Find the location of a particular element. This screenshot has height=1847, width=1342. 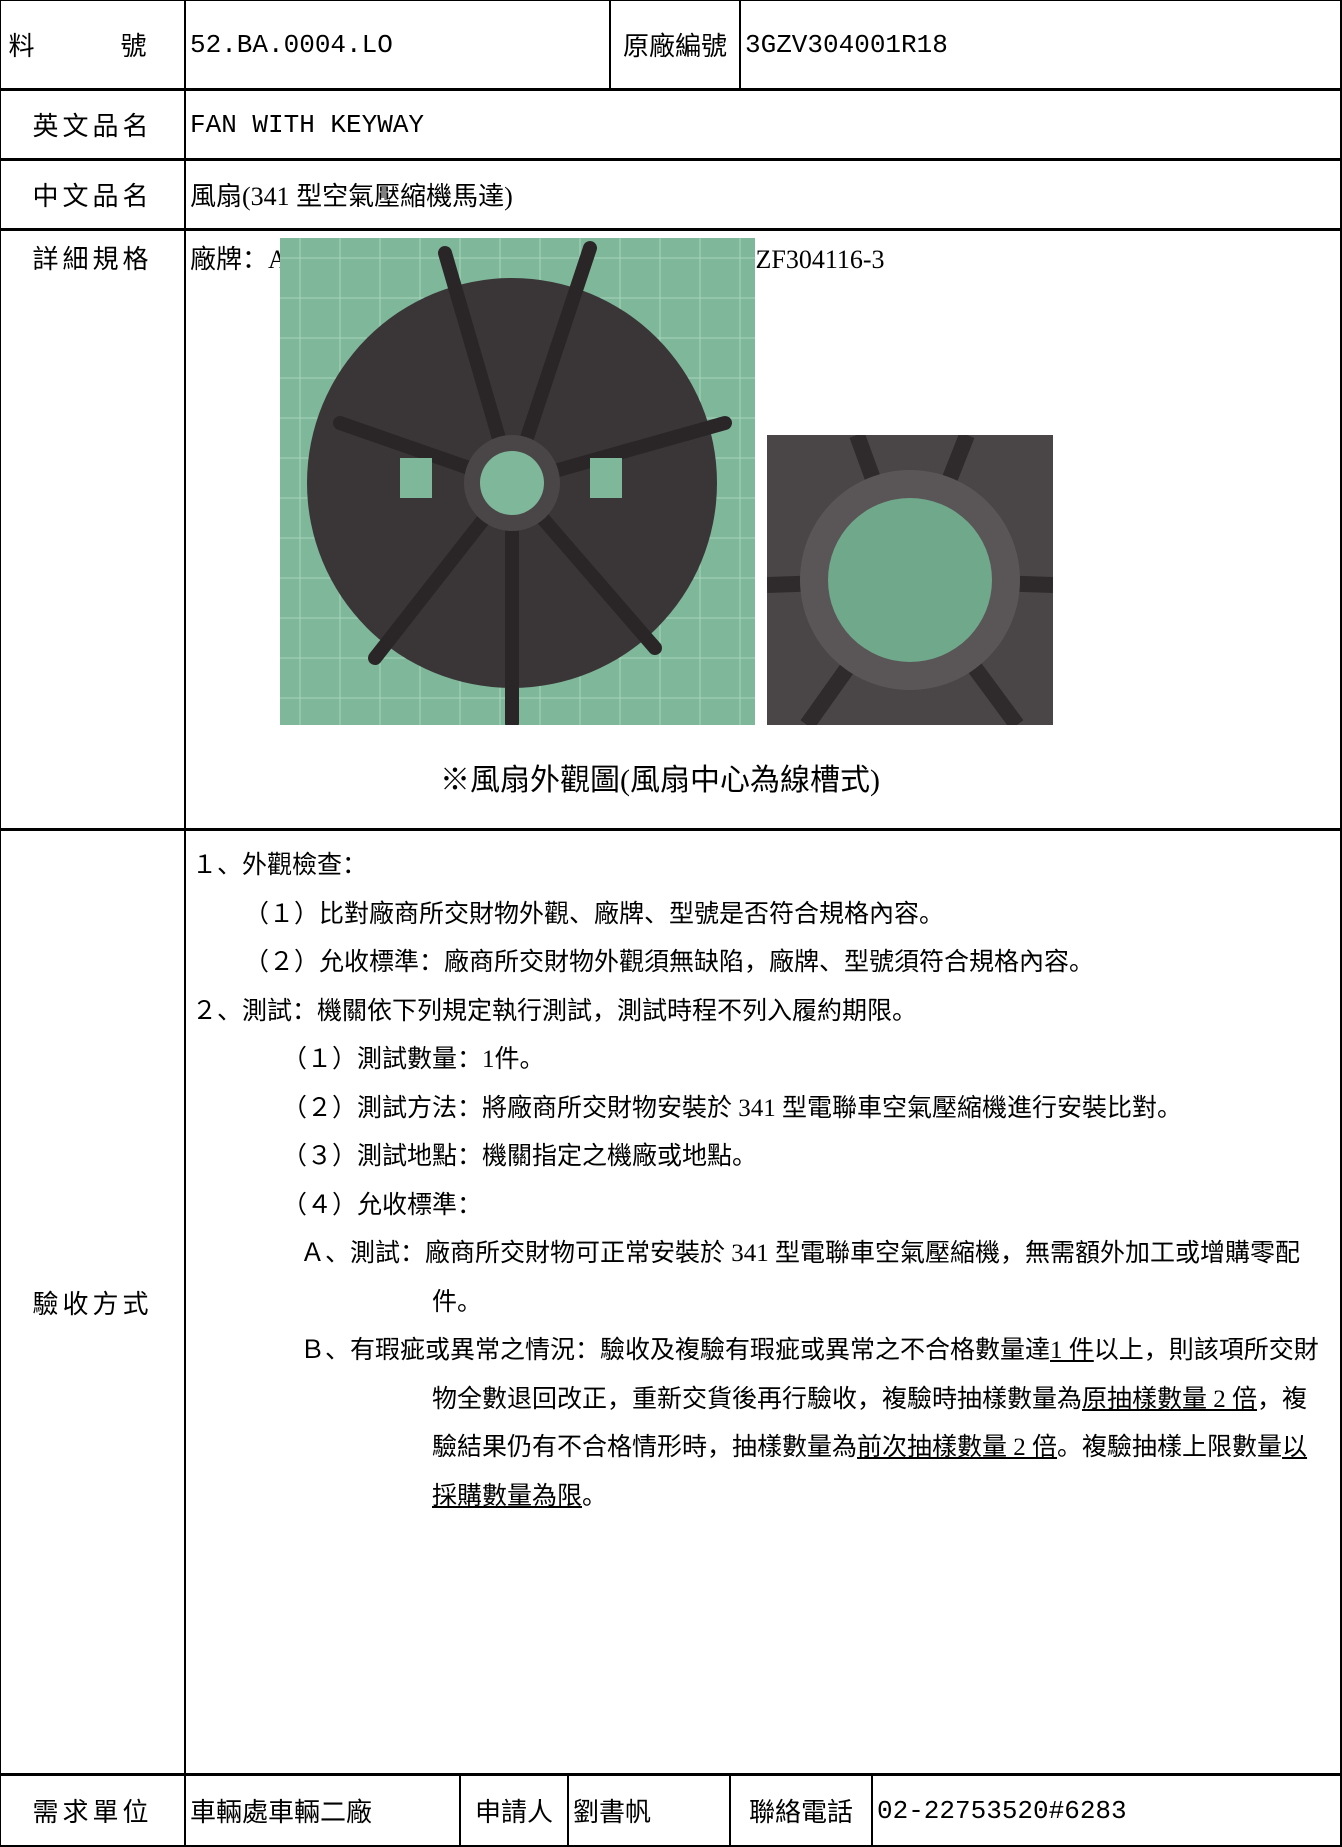

text-segment: 。 is located at coordinates (595, 1496).